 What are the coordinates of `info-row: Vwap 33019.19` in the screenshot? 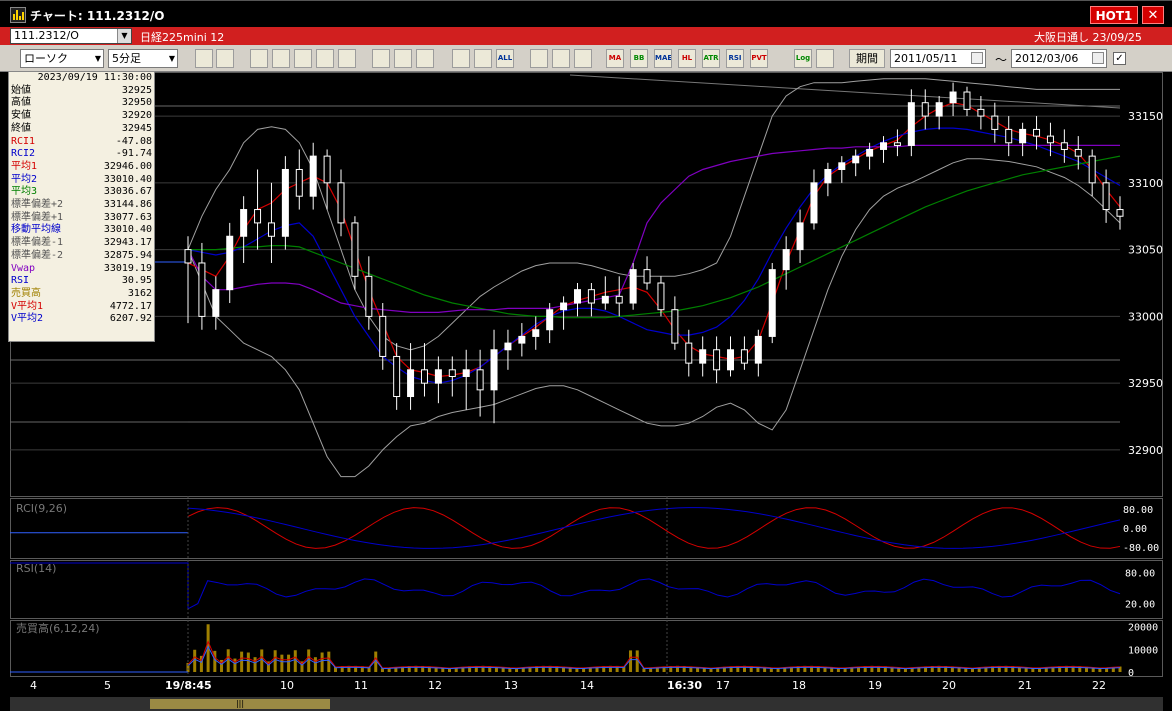 It's located at (81, 269).